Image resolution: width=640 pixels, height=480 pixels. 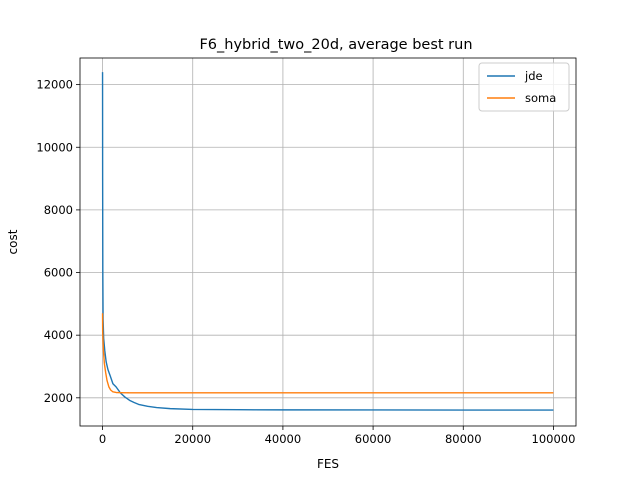 I want to click on x-tick-label: 80000, so click(x=463, y=439).